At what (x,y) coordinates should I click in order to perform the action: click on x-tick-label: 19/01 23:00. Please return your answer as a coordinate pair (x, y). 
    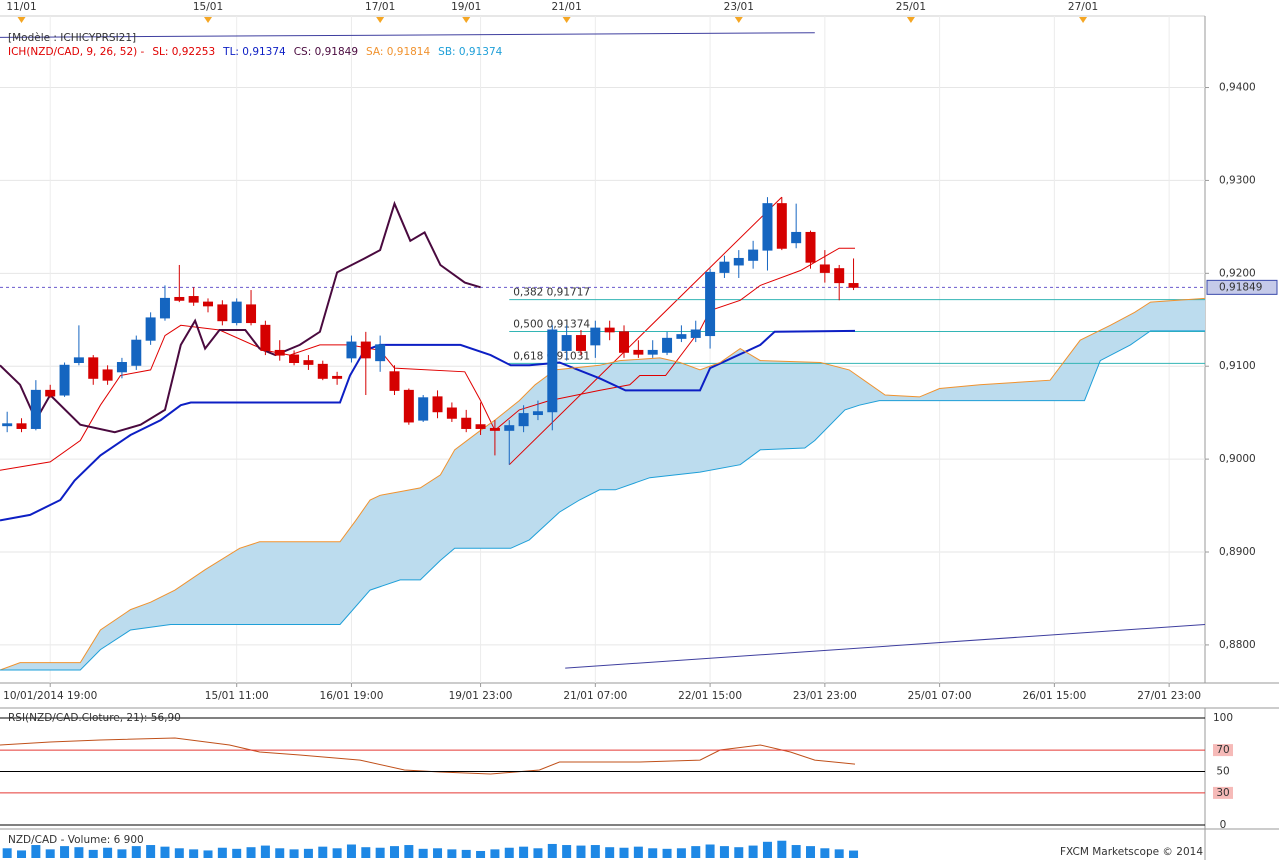
    Looking at the image, I should click on (481, 696).